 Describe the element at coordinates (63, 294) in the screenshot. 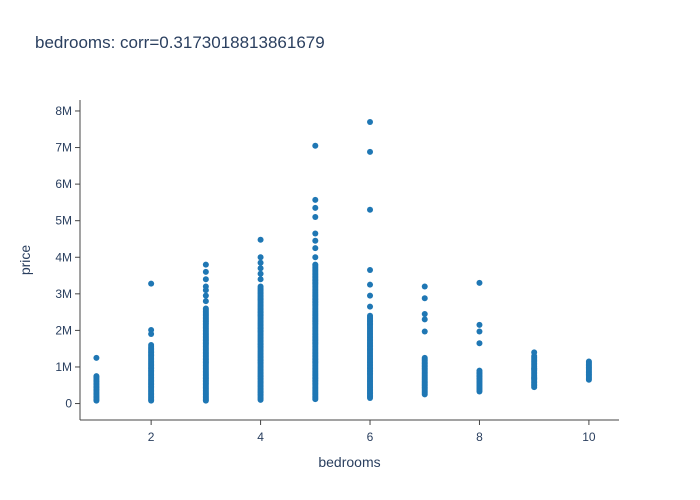

I see `y-tick-label: 3M` at that location.